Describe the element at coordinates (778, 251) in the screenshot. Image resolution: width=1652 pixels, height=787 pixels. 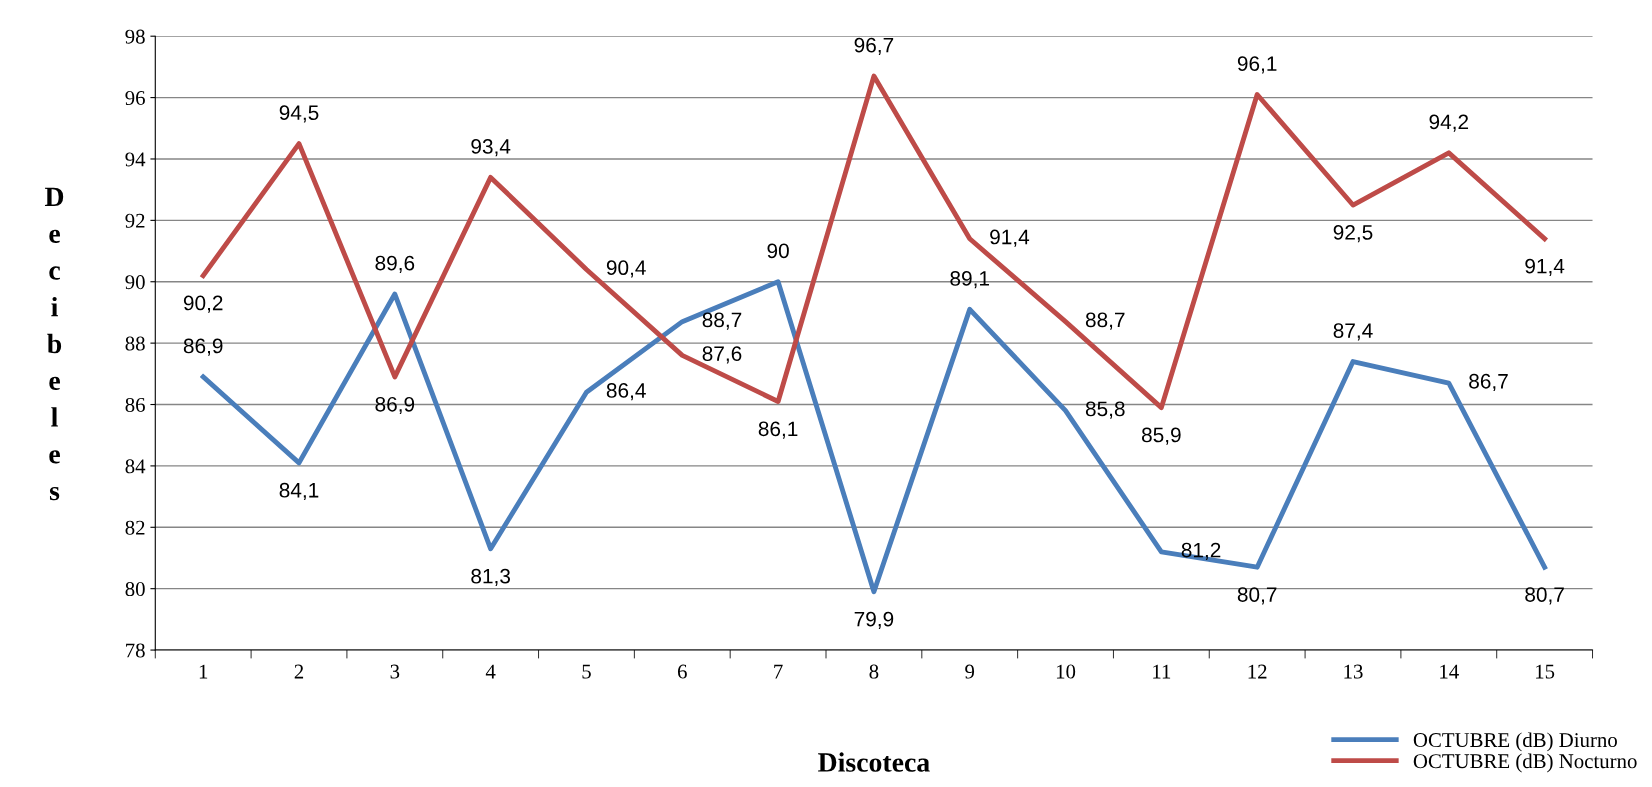
I see `data-label: 90` at that location.